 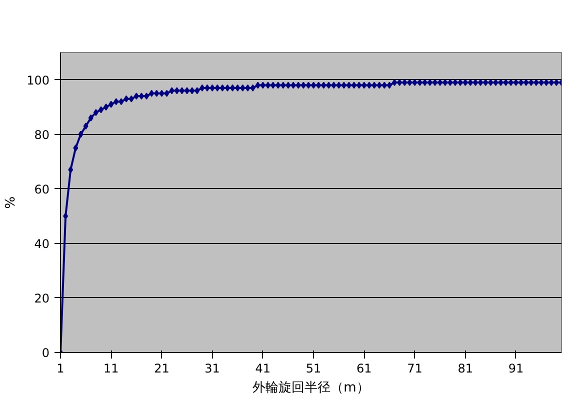 What do you see at coordinates (364, 369) in the screenshot?
I see `x-tick-label: 61` at bounding box center [364, 369].